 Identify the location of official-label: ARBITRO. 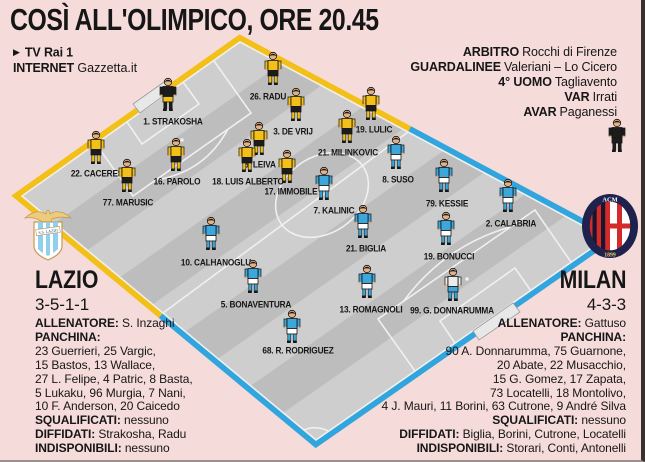
(491, 52).